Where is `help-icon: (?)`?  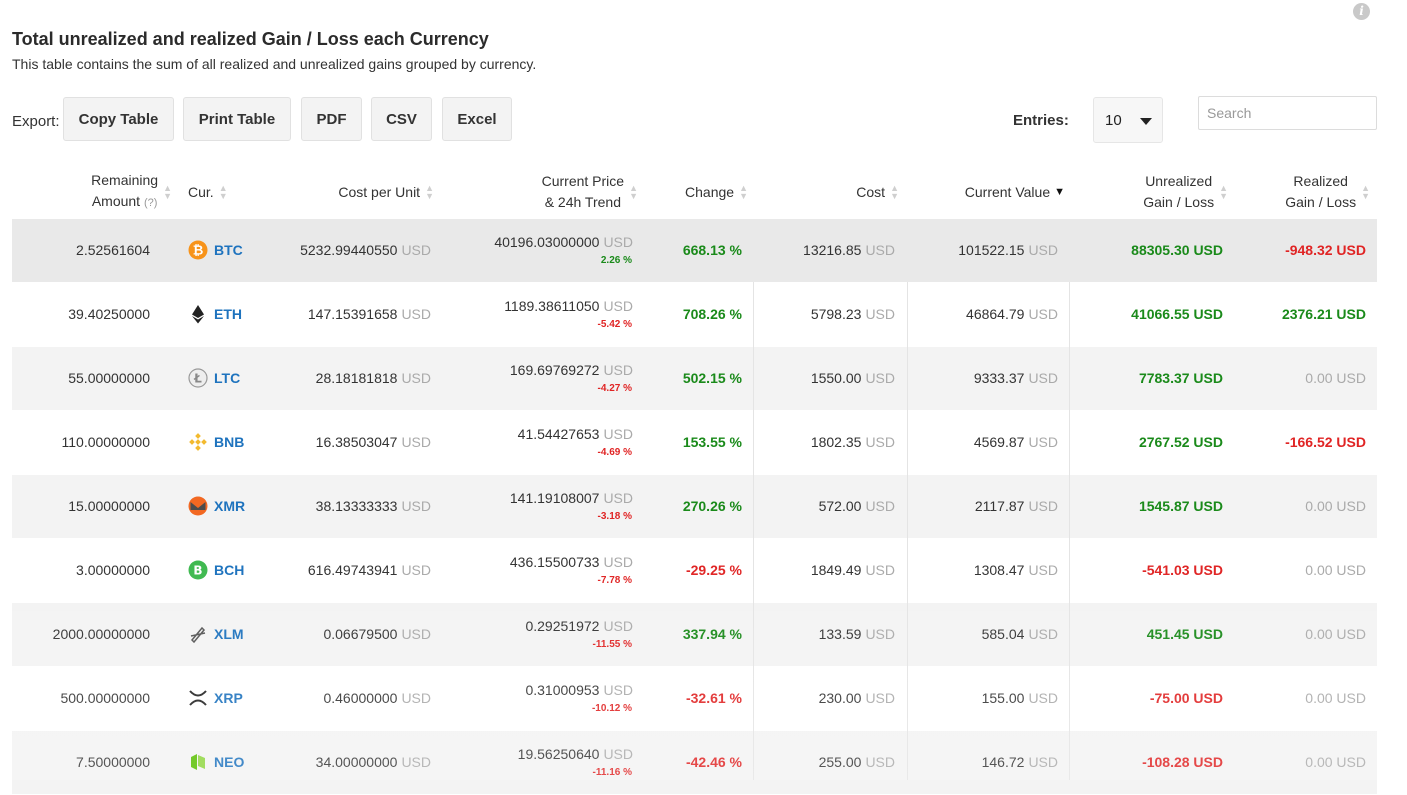 help-icon: (?) is located at coordinates (150, 203).